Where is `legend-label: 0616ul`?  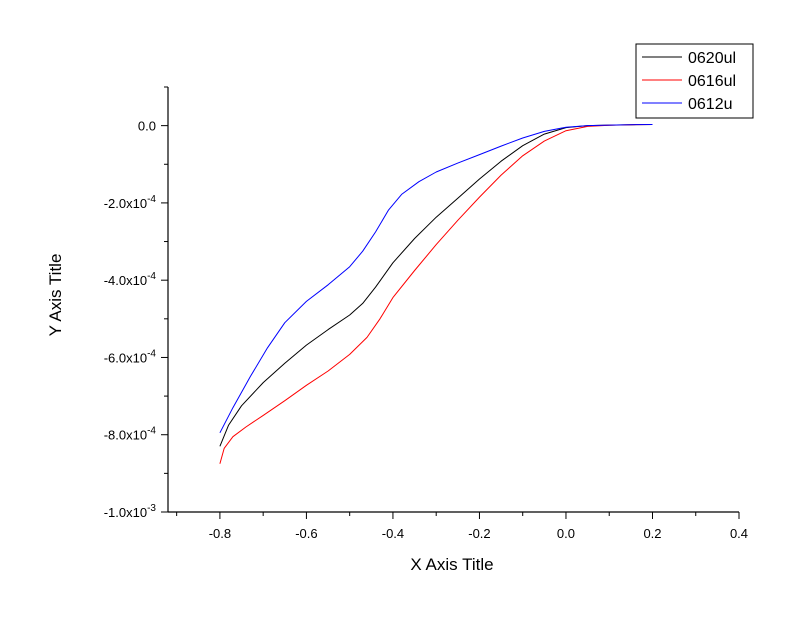 legend-label: 0616ul is located at coordinates (712, 81).